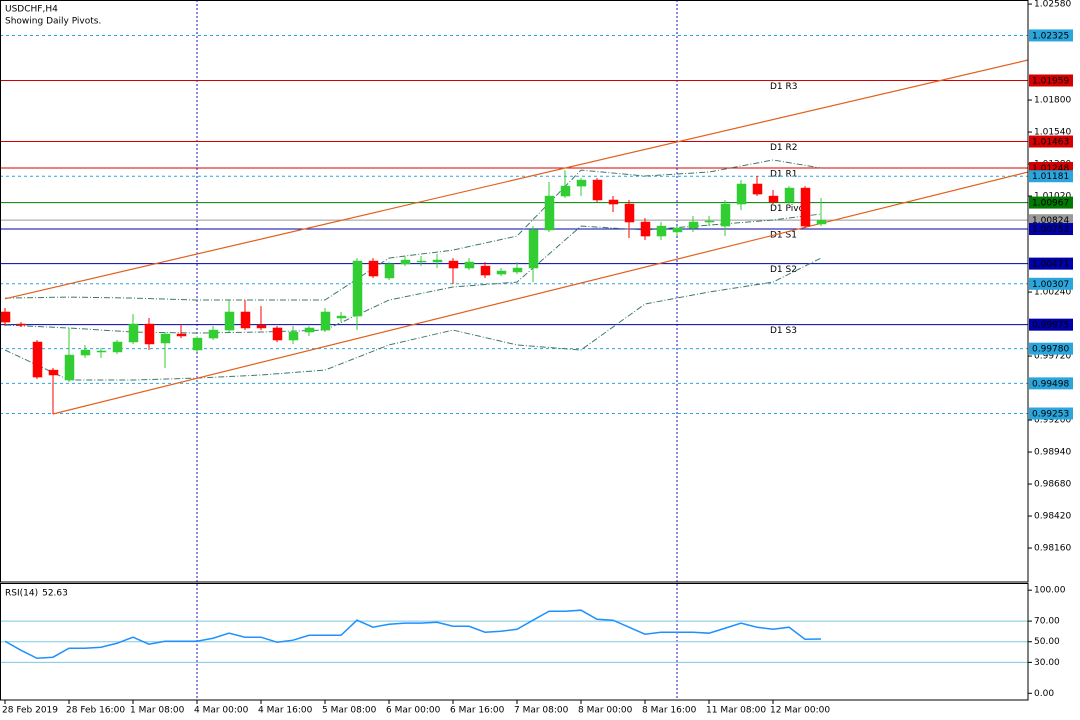 The height and width of the screenshot is (720, 1080). What do you see at coordinates (783, 331) in the screenshot?
I see `level-name: D1 S3` at bounding box center [783, 331].